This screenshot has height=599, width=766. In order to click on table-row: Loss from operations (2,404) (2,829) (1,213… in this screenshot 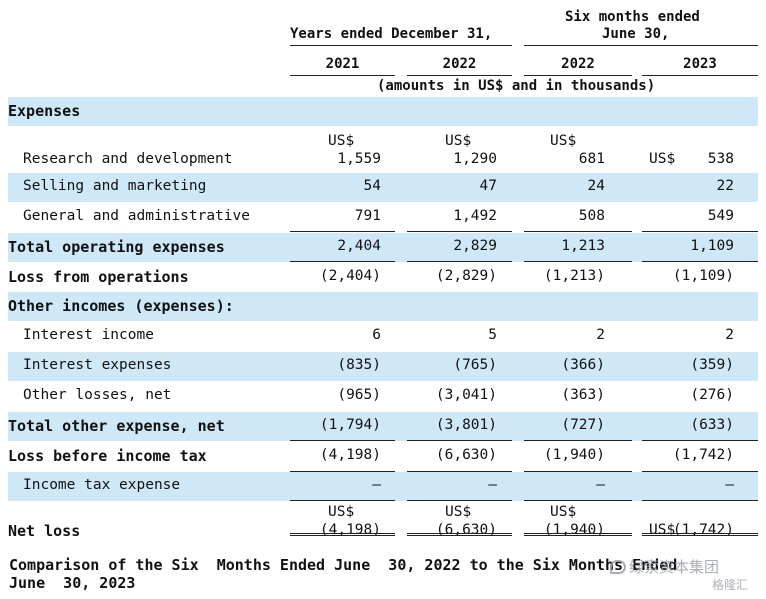, I will do `click(383, 277)`.